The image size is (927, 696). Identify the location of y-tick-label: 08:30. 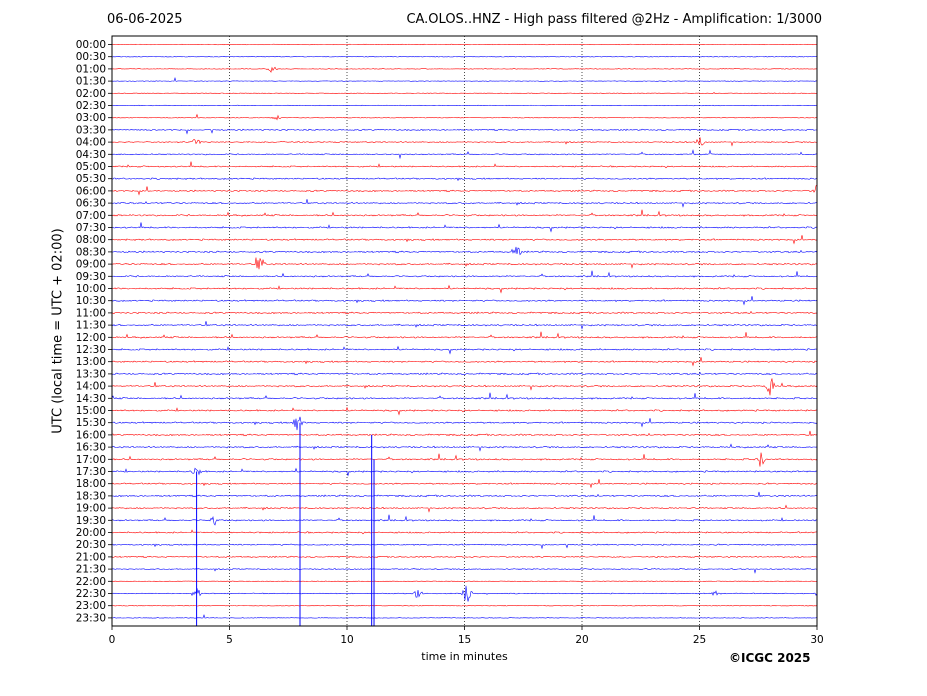
(91, 252).